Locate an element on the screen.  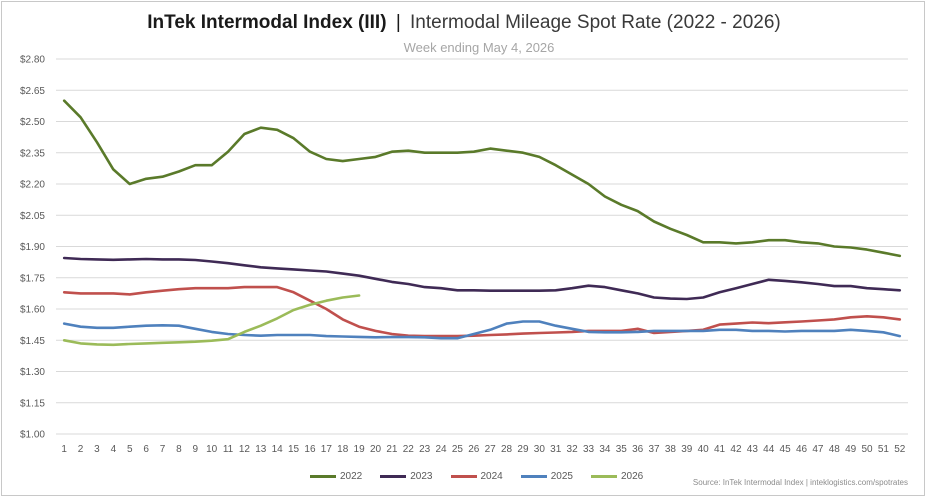
legend-item-2024: 2024 is located at coordinates (476, 476).